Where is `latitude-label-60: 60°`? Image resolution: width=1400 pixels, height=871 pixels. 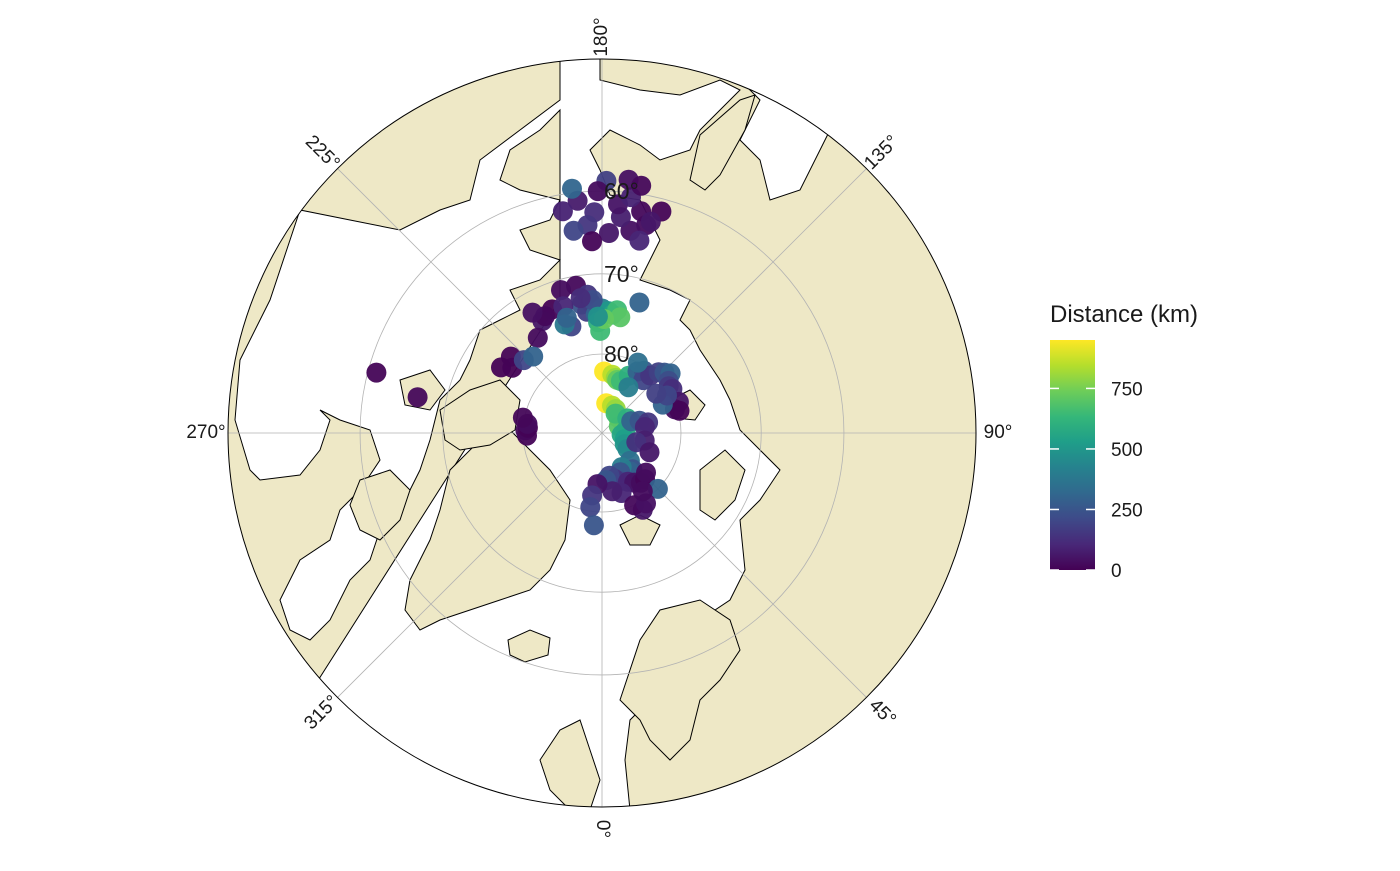 latitude-label-60: 60° is located at coordinates (621, 191).